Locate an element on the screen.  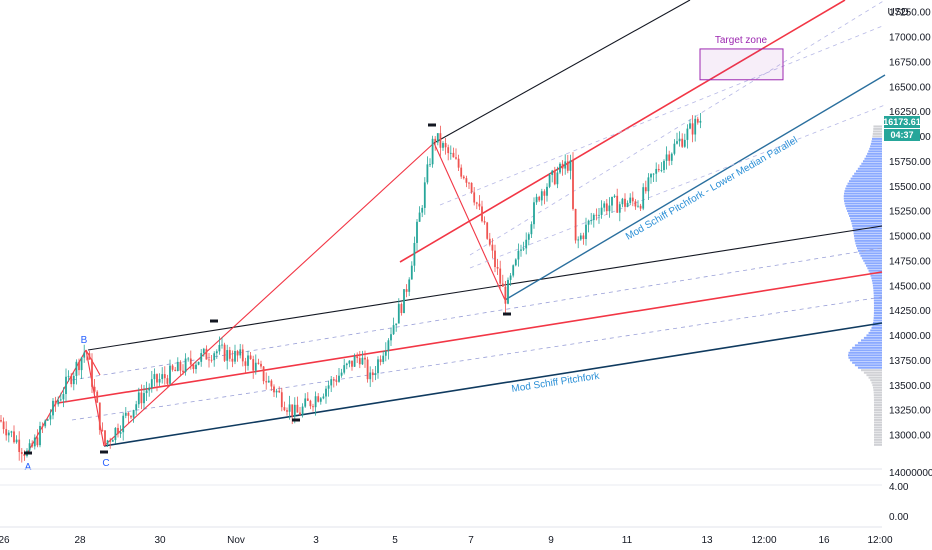
pivot-marker is located at coordinates (104, 452).